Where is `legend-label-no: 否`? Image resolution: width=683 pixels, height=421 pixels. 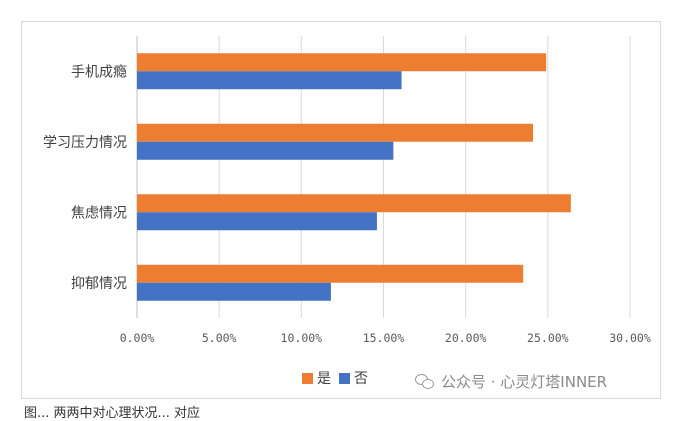
legend-label-no: 否 is located at coordinates (361, 379).